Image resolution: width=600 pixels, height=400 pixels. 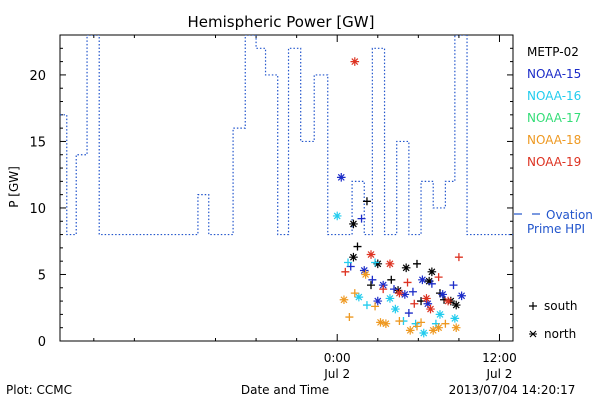 What do you see at coordinates (285, 390) in the screenshot?
I see `x-axis-label: Date and Time` at bounding box center [285, 390].